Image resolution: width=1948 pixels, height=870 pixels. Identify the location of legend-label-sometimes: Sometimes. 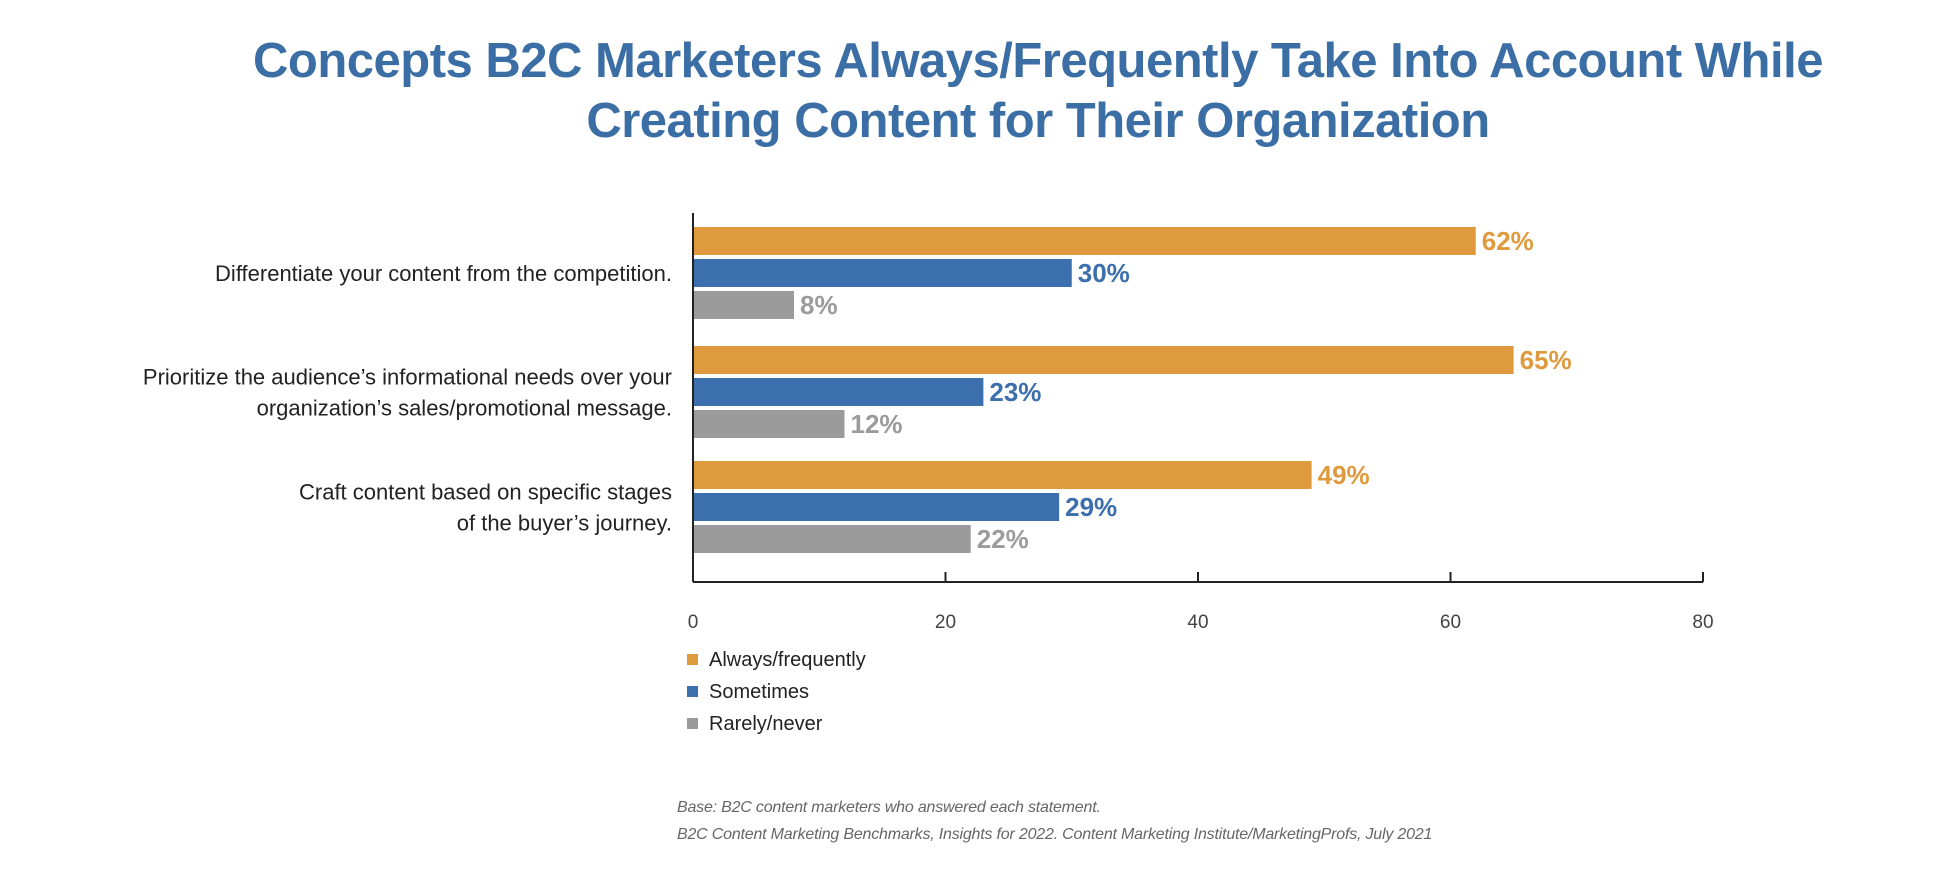
(759, 692).